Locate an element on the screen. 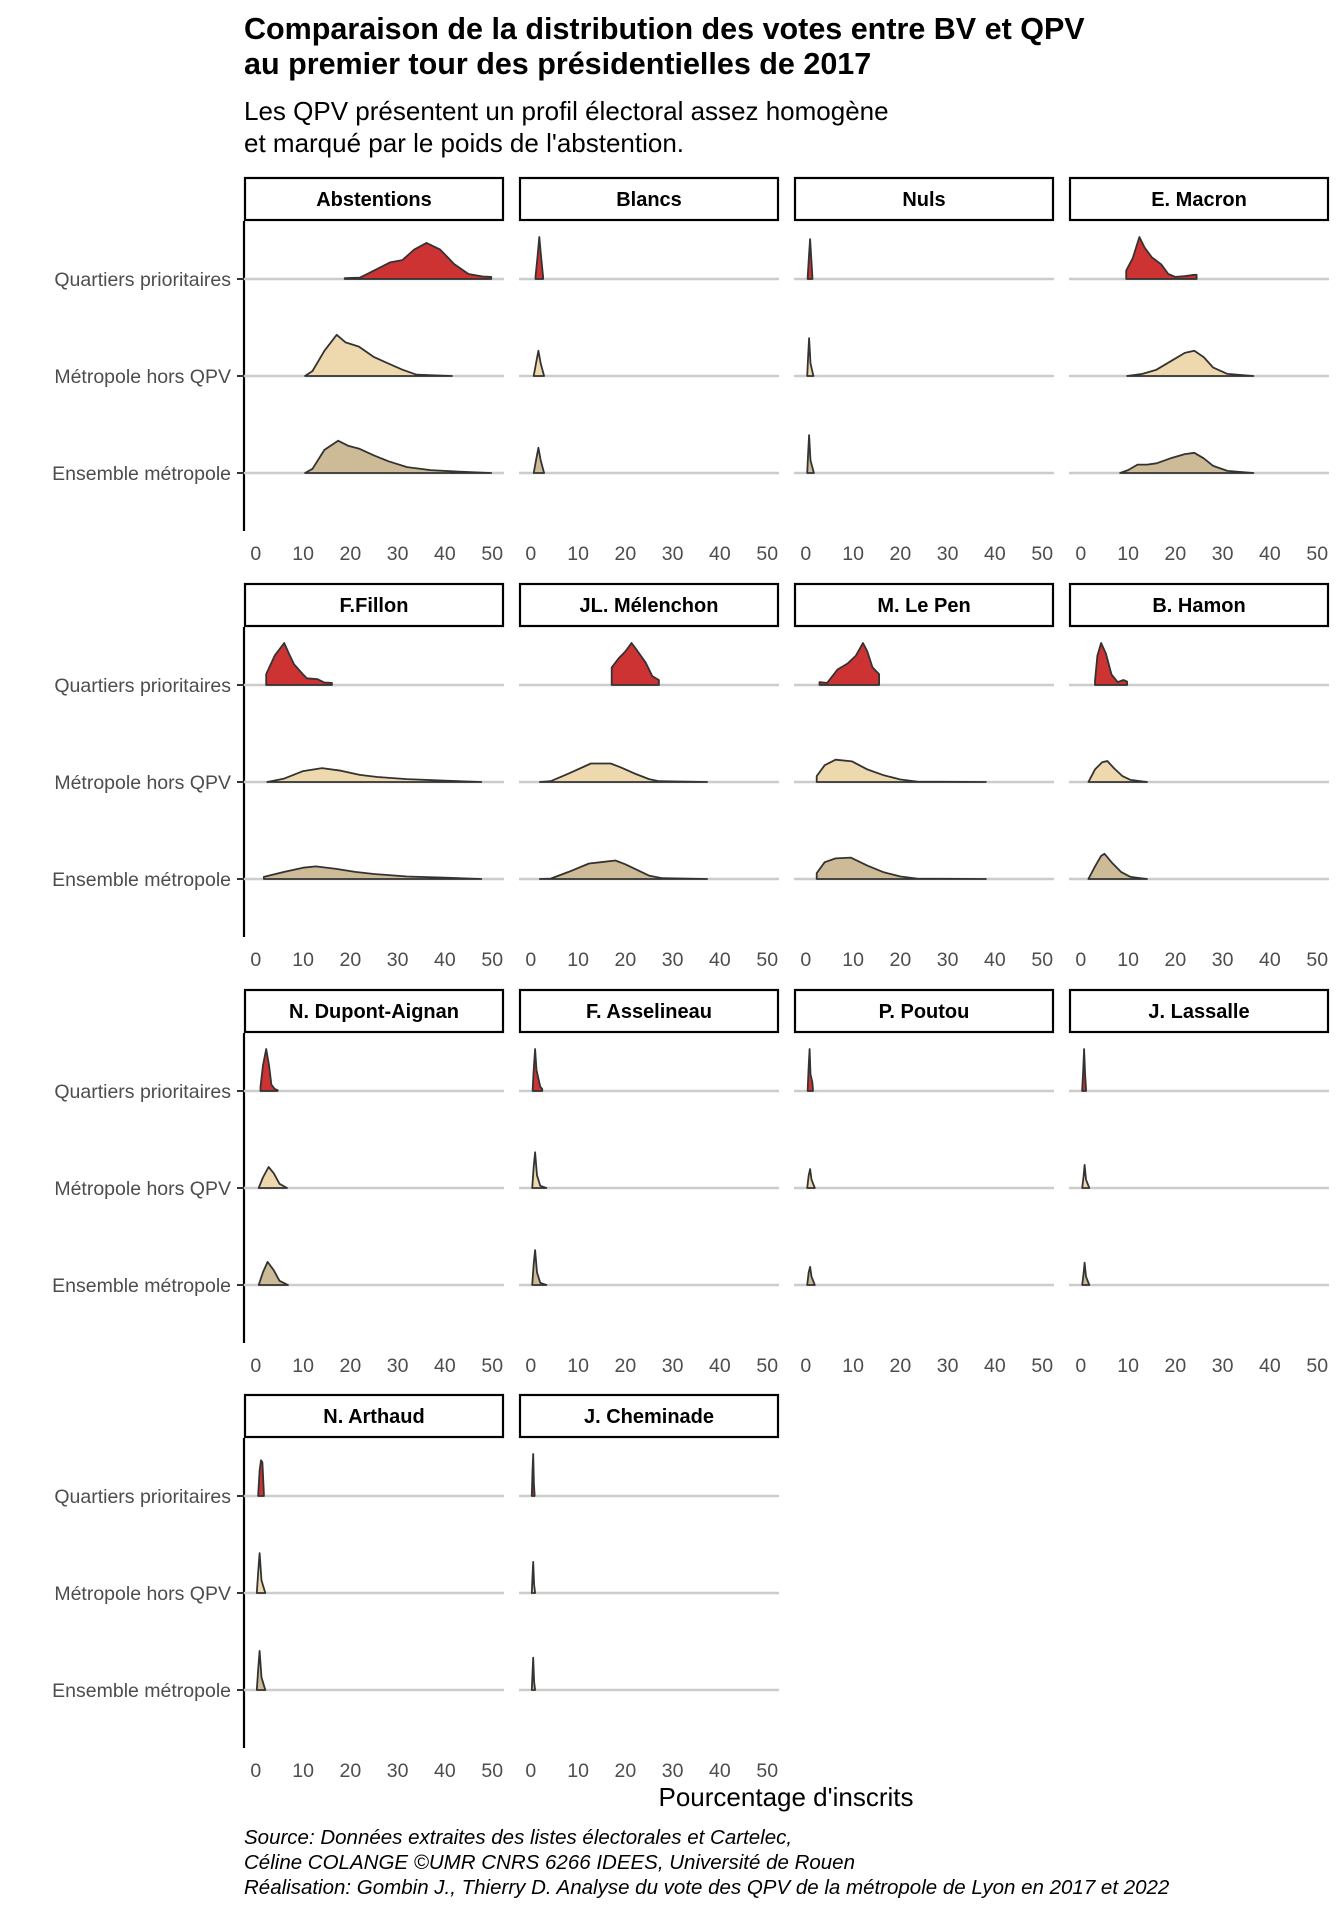 The image size is (1344, 1920). facet-label: B. Hamon is located at coordinates (1198, 606).